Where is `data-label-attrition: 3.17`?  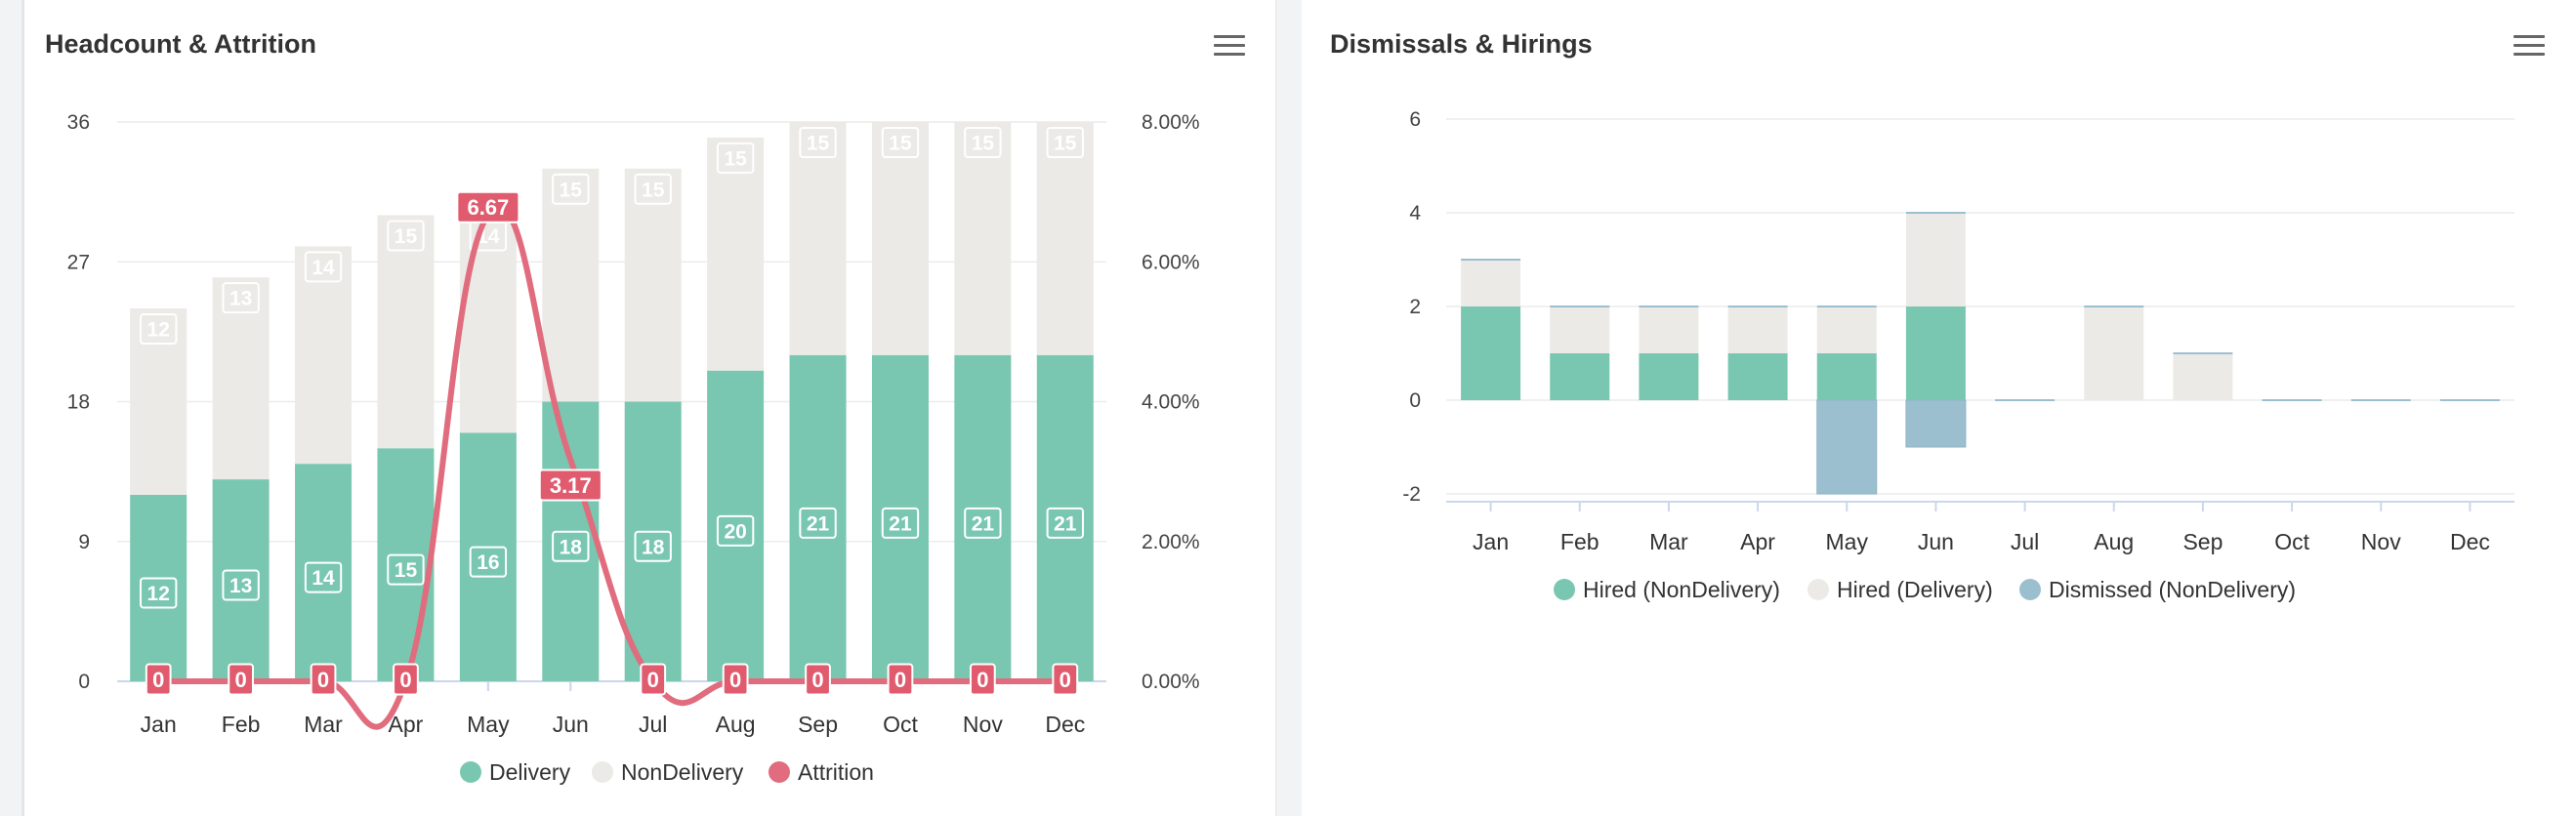
data-label-attrition: 3.17 is located at coordinates (571, 485).